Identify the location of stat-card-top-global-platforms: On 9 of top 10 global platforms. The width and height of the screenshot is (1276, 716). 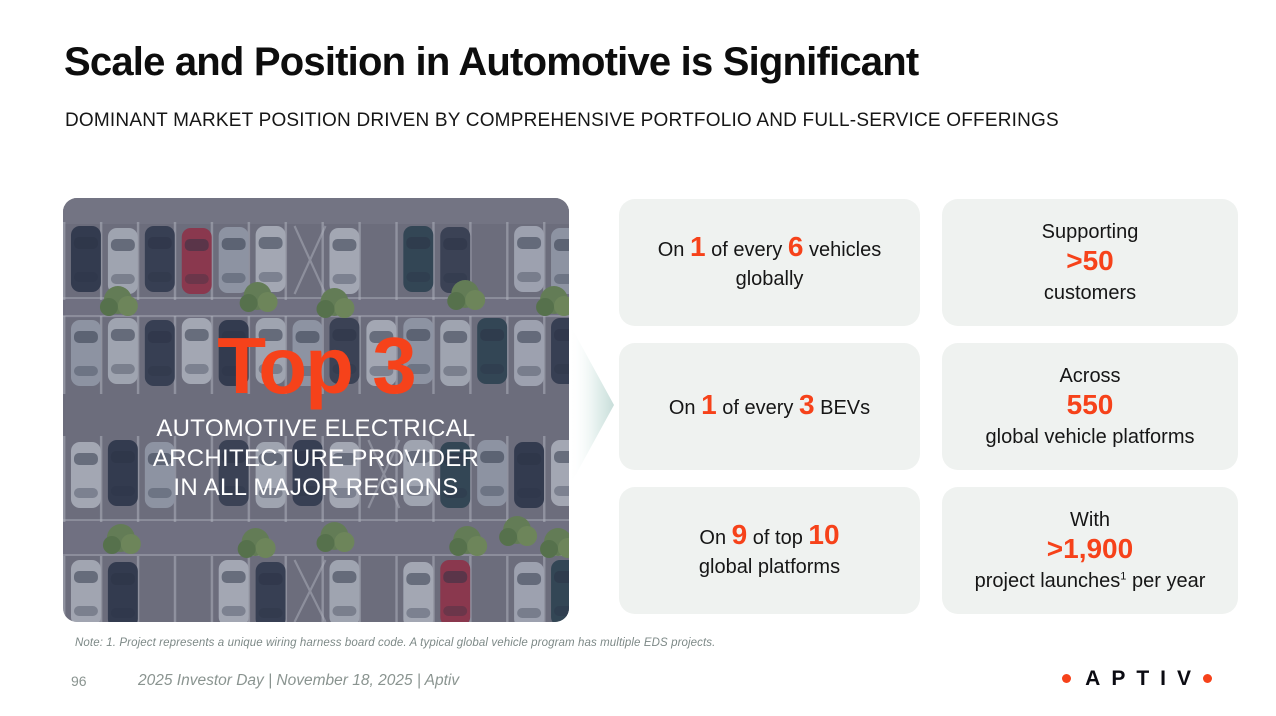
(769, 550).